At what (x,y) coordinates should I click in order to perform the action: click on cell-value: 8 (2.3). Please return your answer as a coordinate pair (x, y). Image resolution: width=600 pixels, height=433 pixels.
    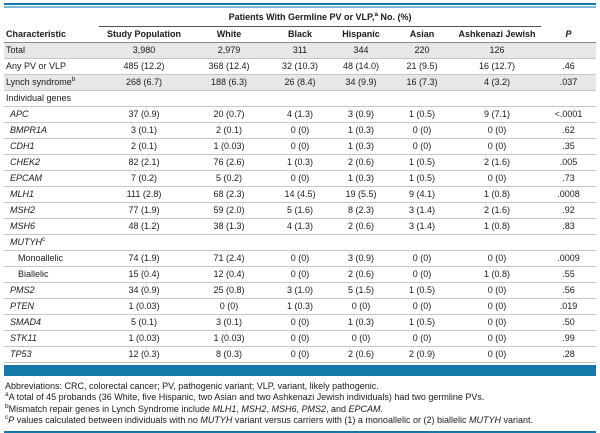
    Looking at the image, I should click on (360, 210).